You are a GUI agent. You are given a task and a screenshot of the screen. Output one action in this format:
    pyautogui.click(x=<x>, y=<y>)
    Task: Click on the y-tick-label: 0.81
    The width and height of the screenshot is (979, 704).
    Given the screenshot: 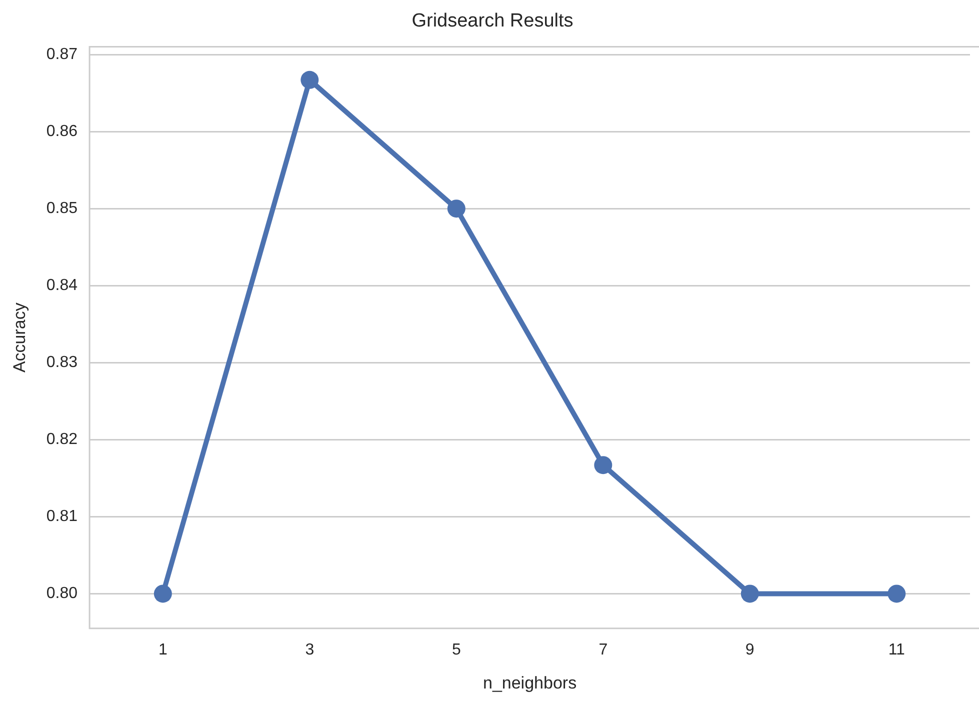 What is the action you would take?
    pyautogui.click(x=62, y=517)
    